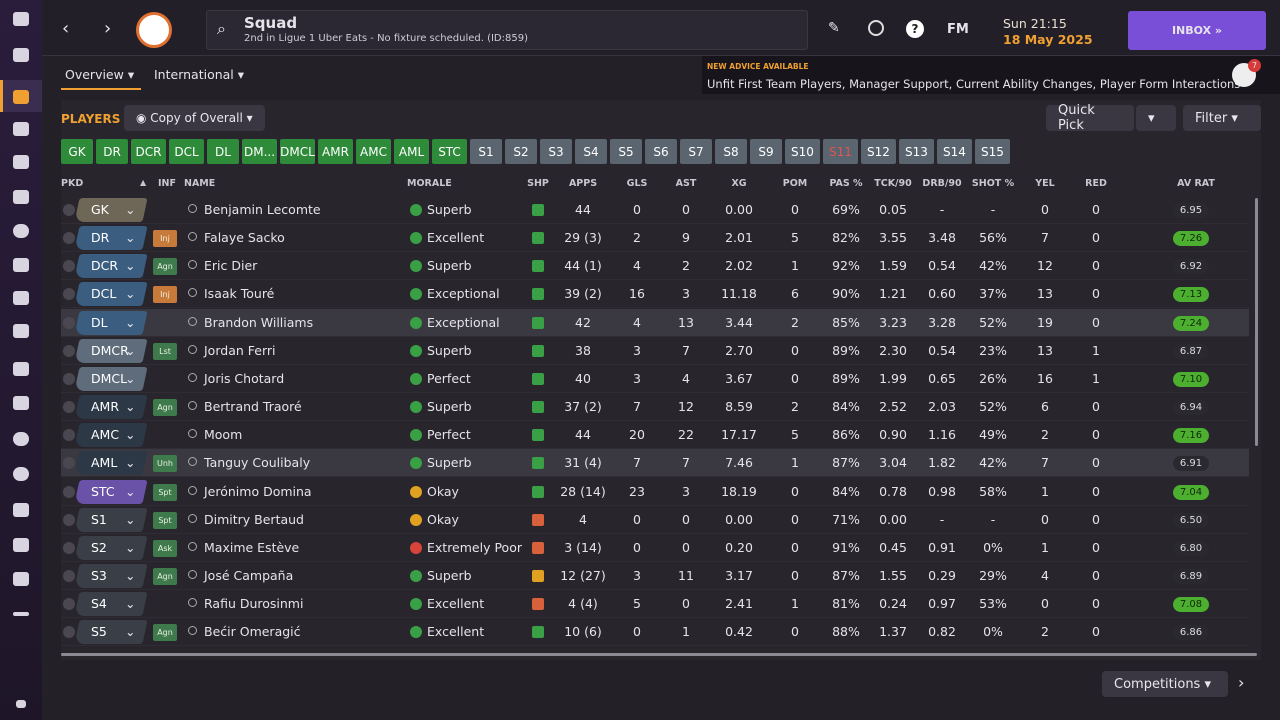 The width and height of the screenshot is (1280, 720). Describe the element at coordinates (66, 28) in the screenshot. I see `back-button: ‹` at that location.